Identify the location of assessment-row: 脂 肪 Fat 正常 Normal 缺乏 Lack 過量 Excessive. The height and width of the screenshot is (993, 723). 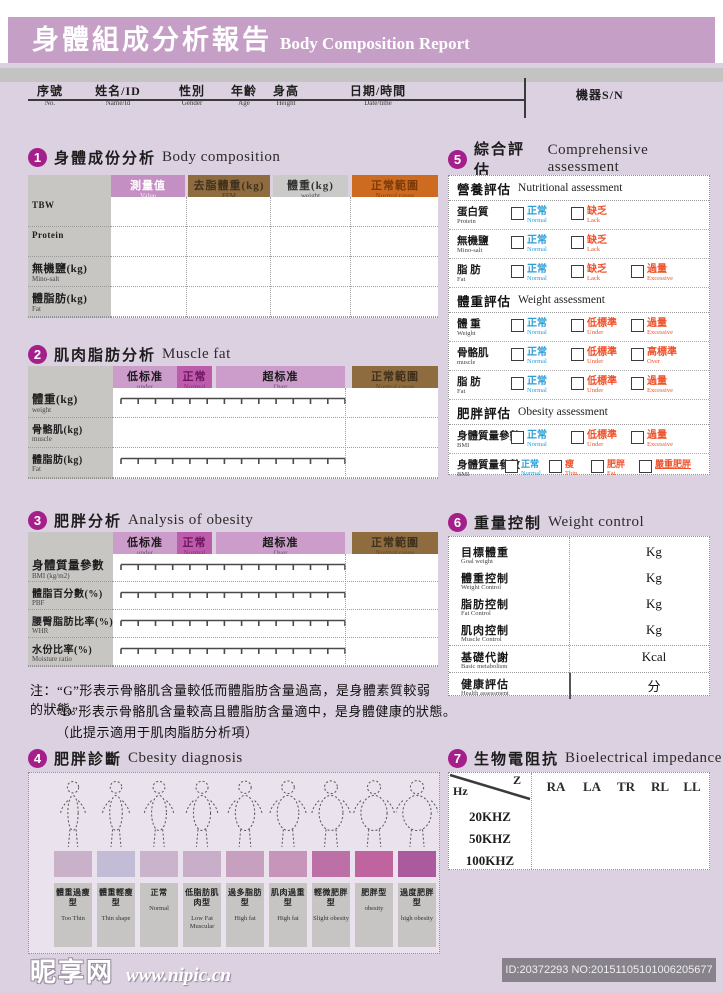
(579, 273).